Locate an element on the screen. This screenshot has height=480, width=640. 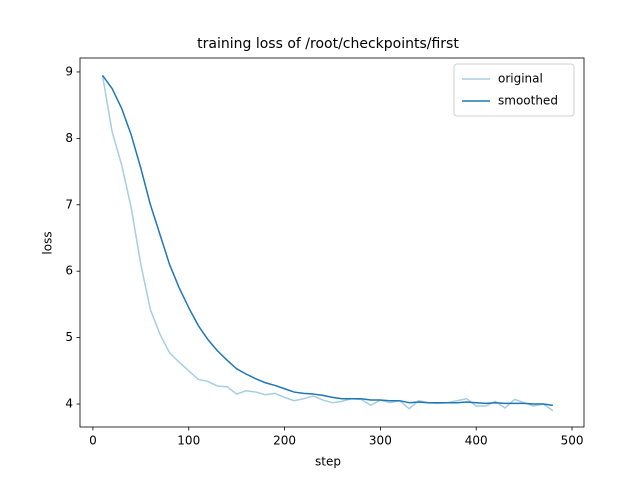
y-tick-label: 4 is located at coordinates (69, 404).